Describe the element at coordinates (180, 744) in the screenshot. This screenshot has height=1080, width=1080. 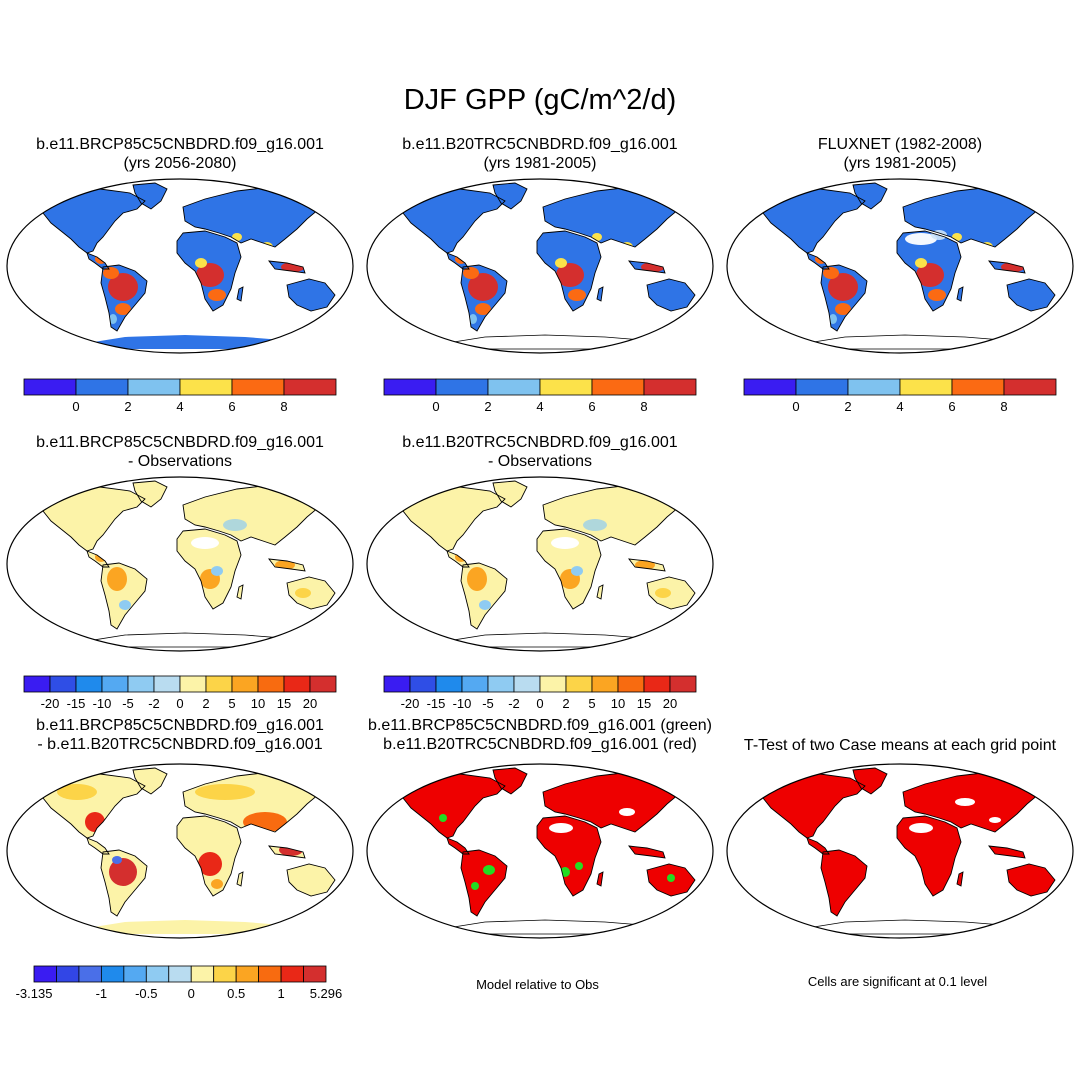
I see `panel-7-title-line2: - b.e11.B20TRC5CNBDRD.f09_g16.001` at that location.